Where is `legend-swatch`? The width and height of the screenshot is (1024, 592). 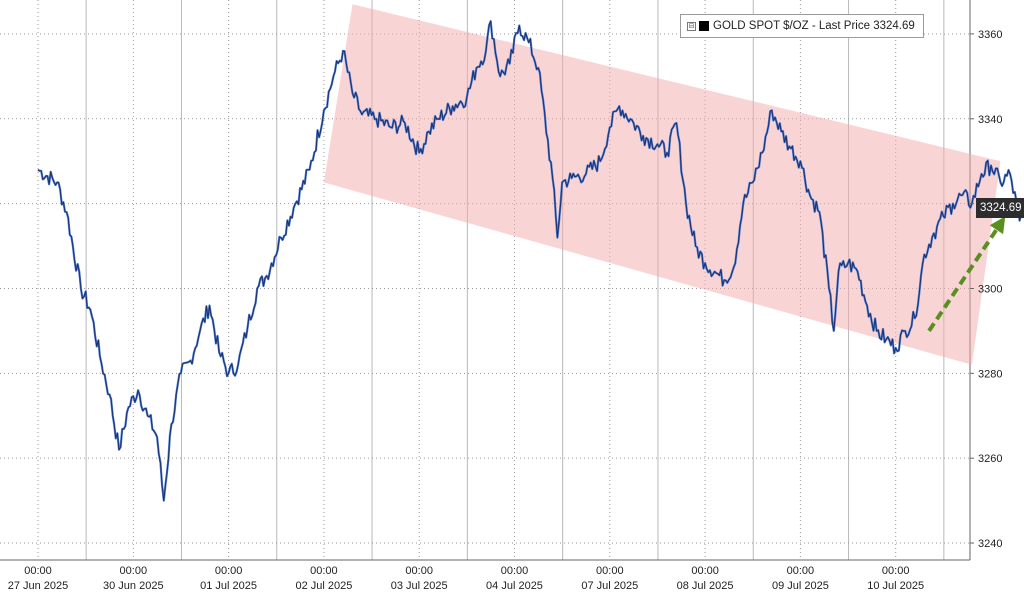 legend-swatch is located at coordinates (704, 26).